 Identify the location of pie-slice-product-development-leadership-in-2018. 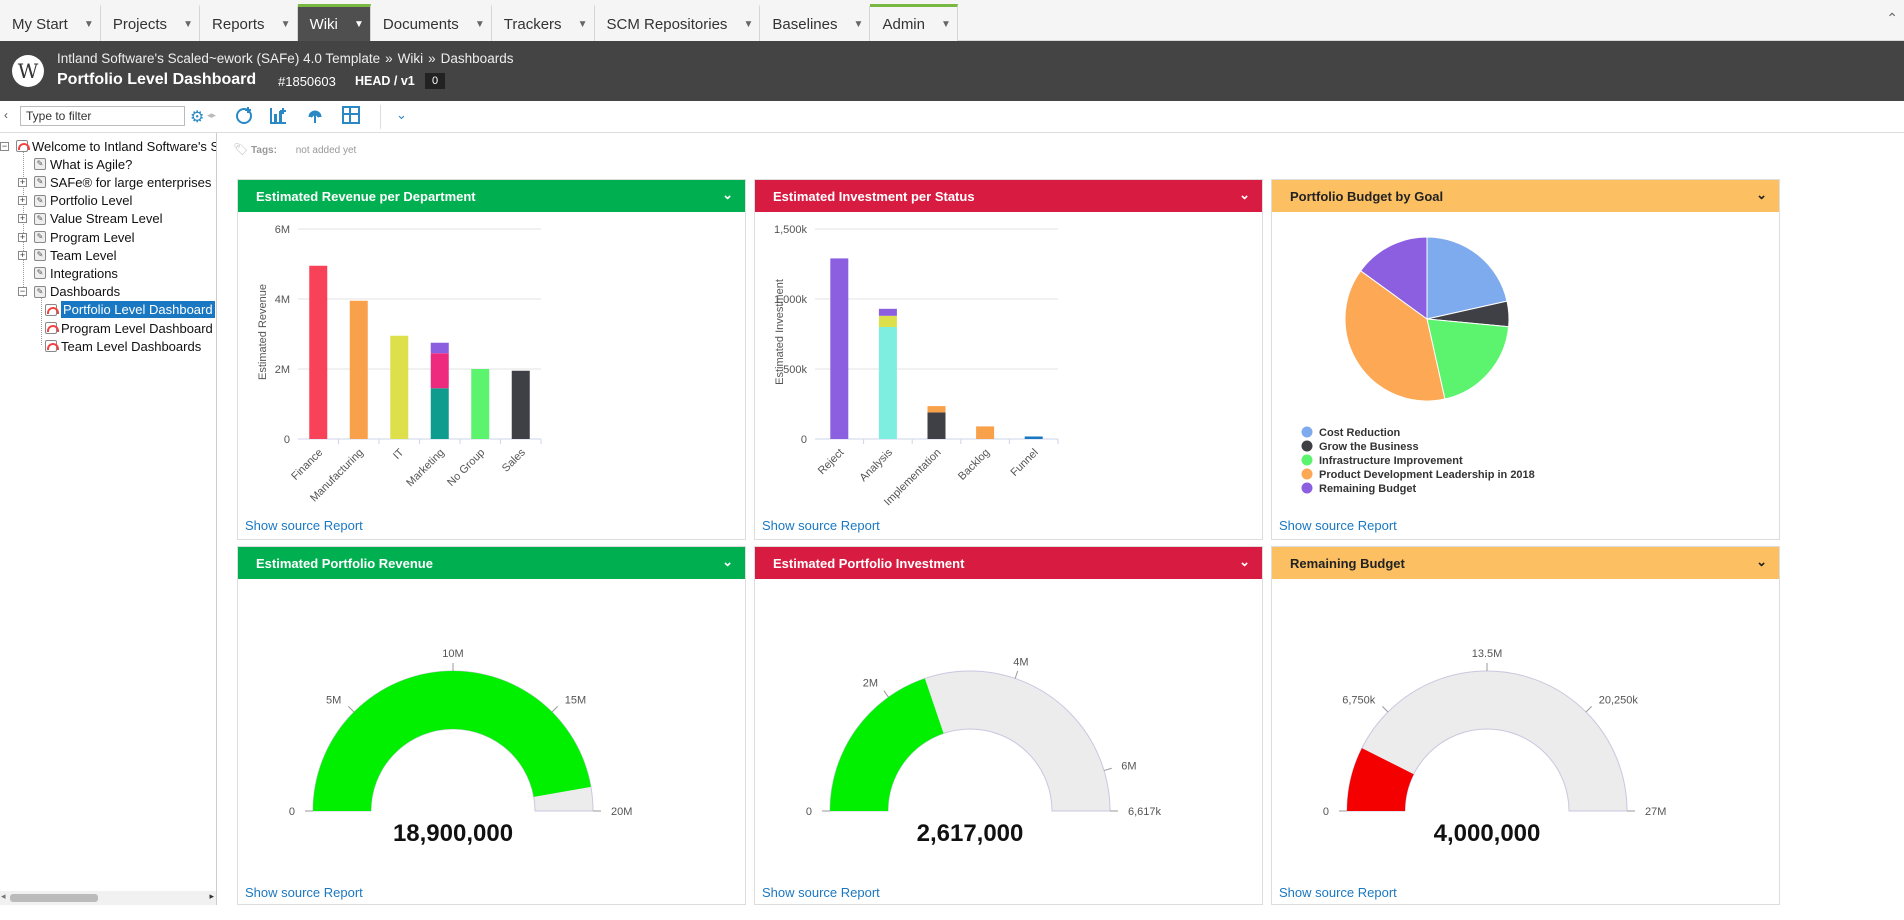
(1395, 336).